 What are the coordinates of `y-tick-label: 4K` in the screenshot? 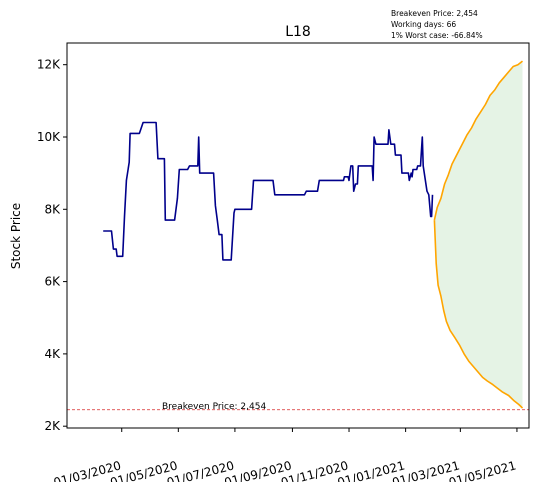 It's located at (52, 354).